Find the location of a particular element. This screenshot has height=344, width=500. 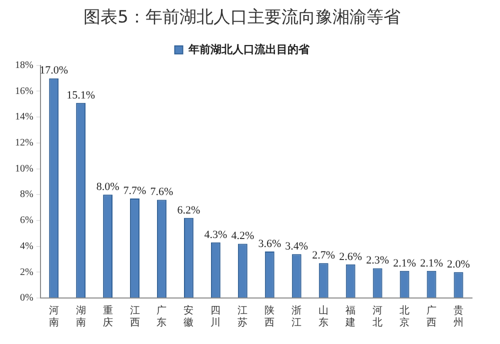

y-tick-label: 14% is located at coordinates (24, 117).